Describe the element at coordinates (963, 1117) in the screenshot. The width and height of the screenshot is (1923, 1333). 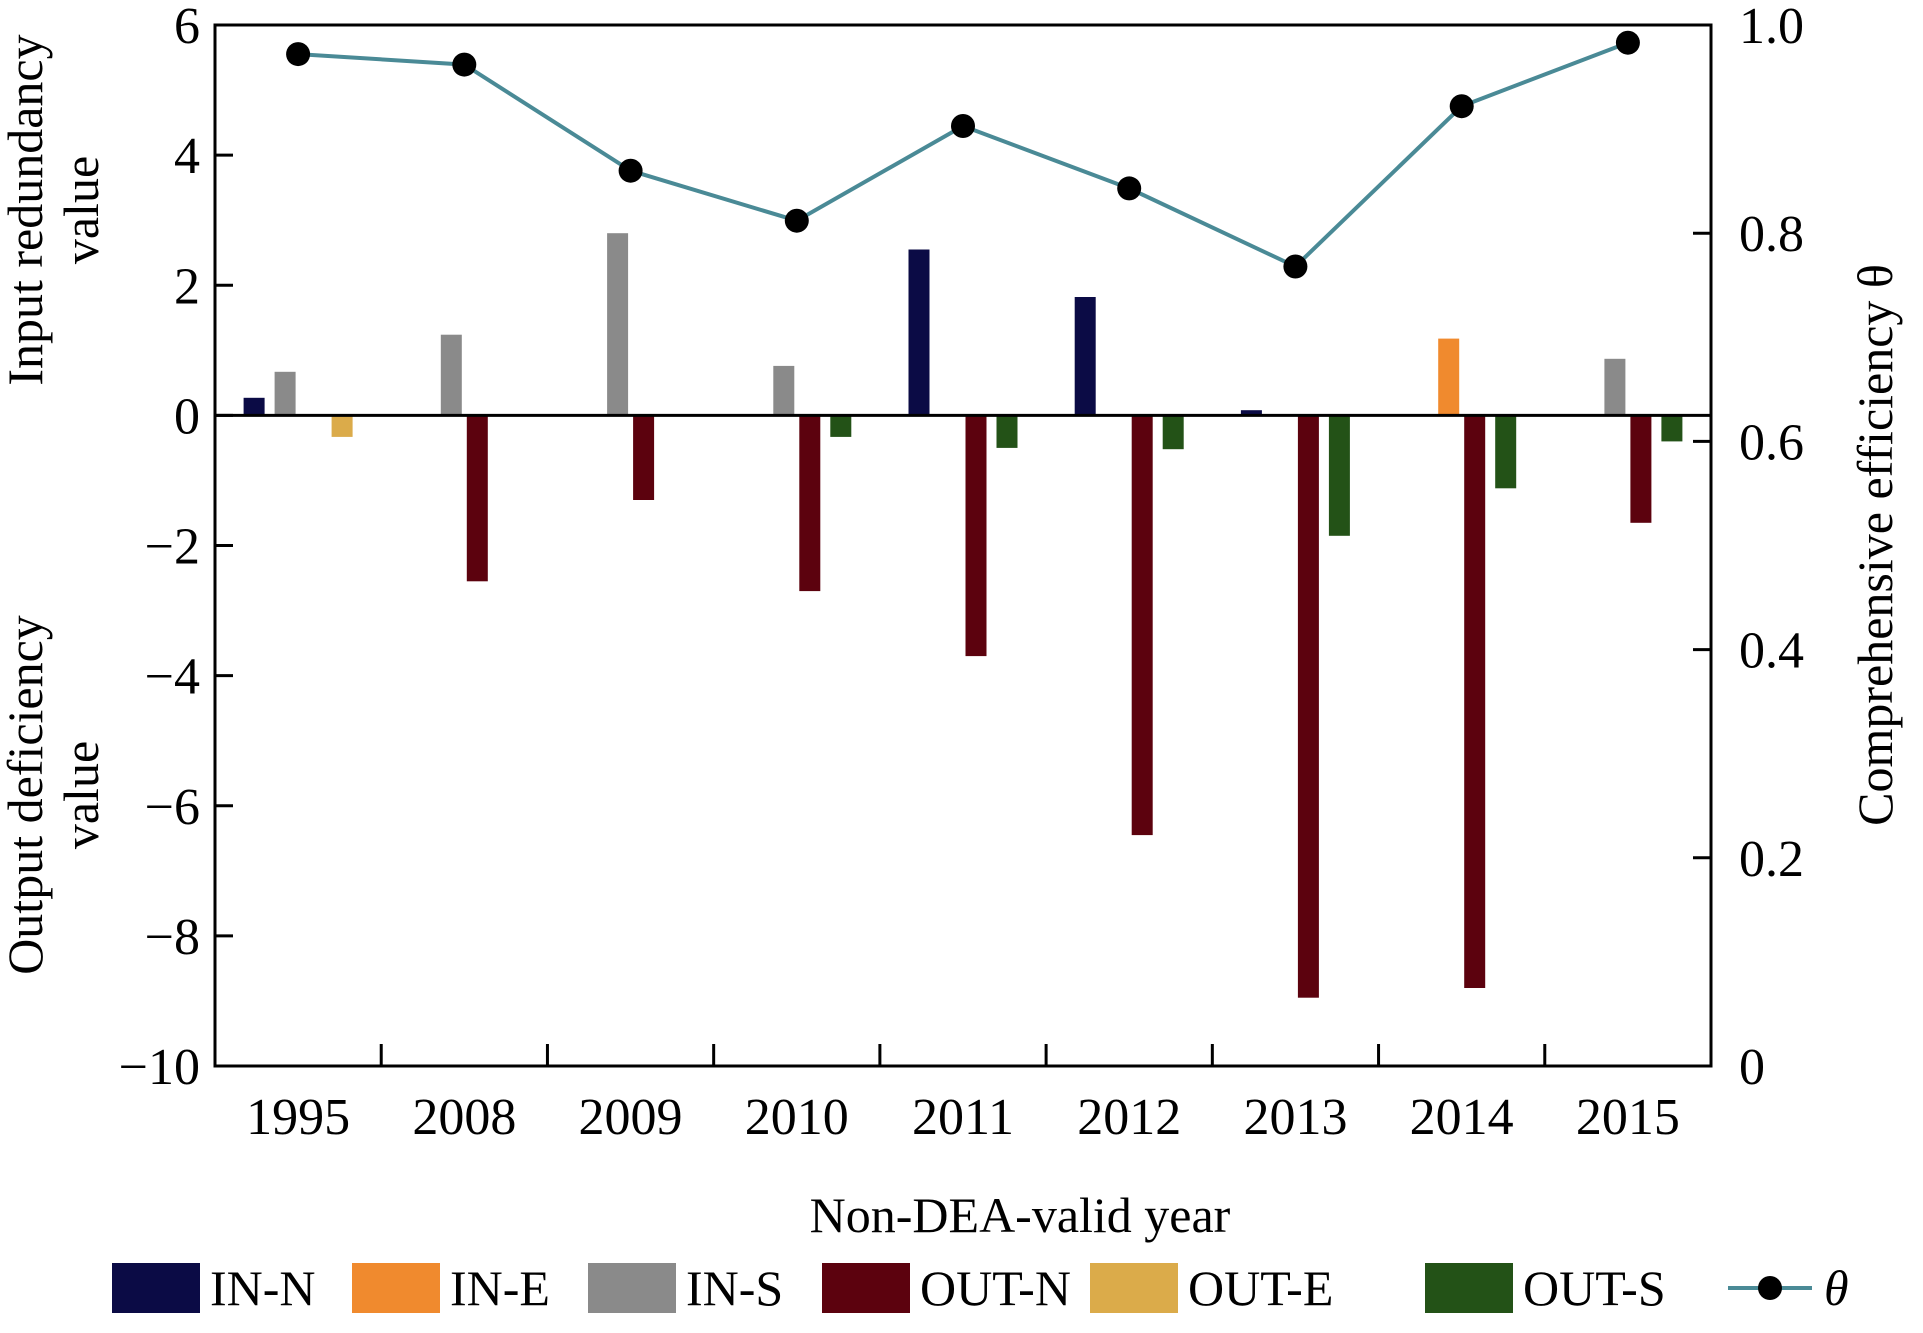
I see `x-tick-label-2011: 2011` at that location.